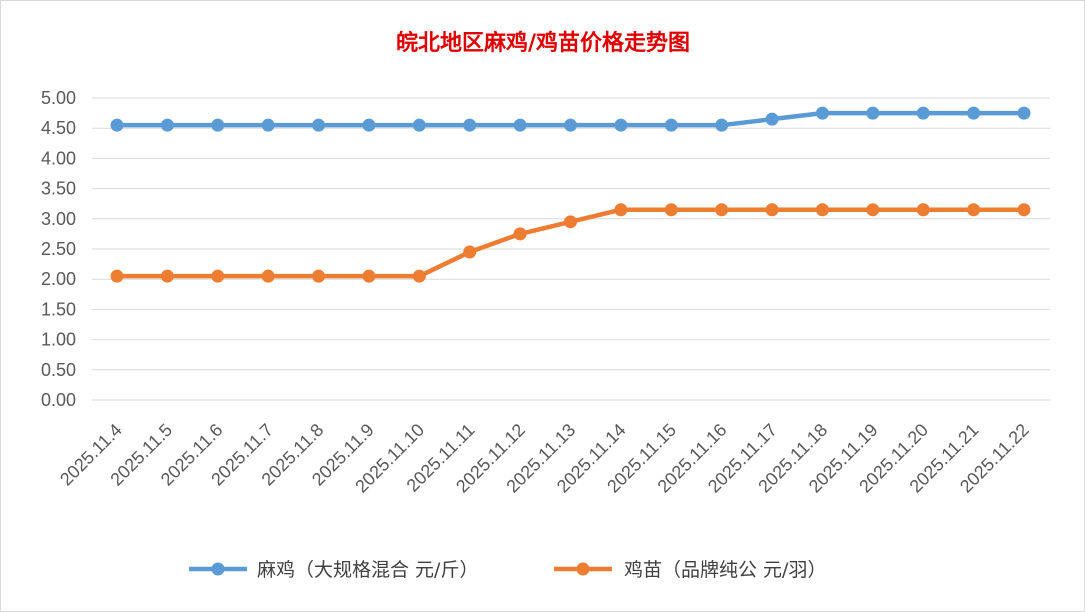 The height and width of the screenshot is (612, 1085). I want to click on chart-title: 皖北地区麻鸡/鸡苗价格走势图, so click(543, 43).